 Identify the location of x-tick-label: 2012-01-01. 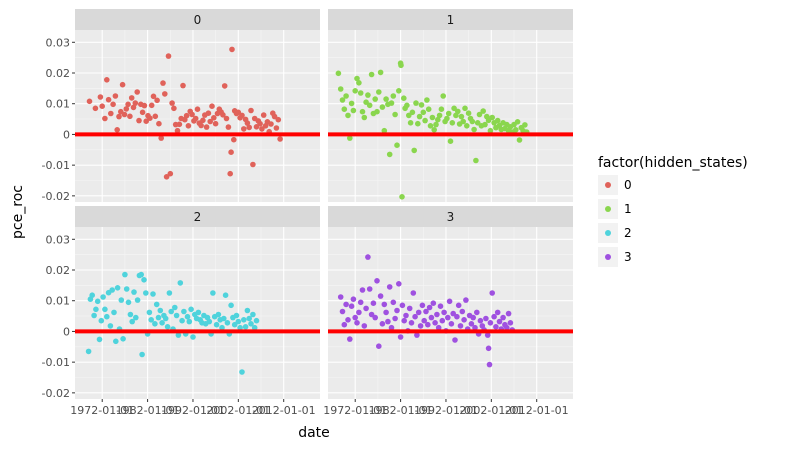
(537, 410).